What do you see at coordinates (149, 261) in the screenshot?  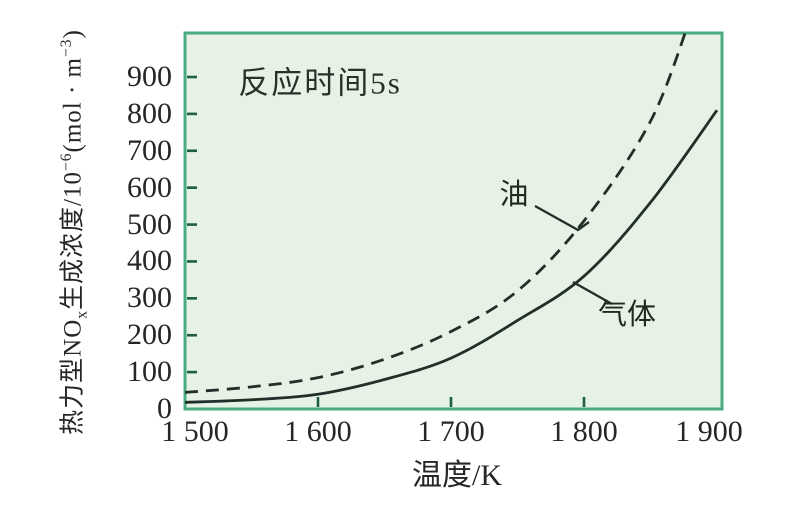 I see `y-tick-label: 400` at bounding box center [149, 261].